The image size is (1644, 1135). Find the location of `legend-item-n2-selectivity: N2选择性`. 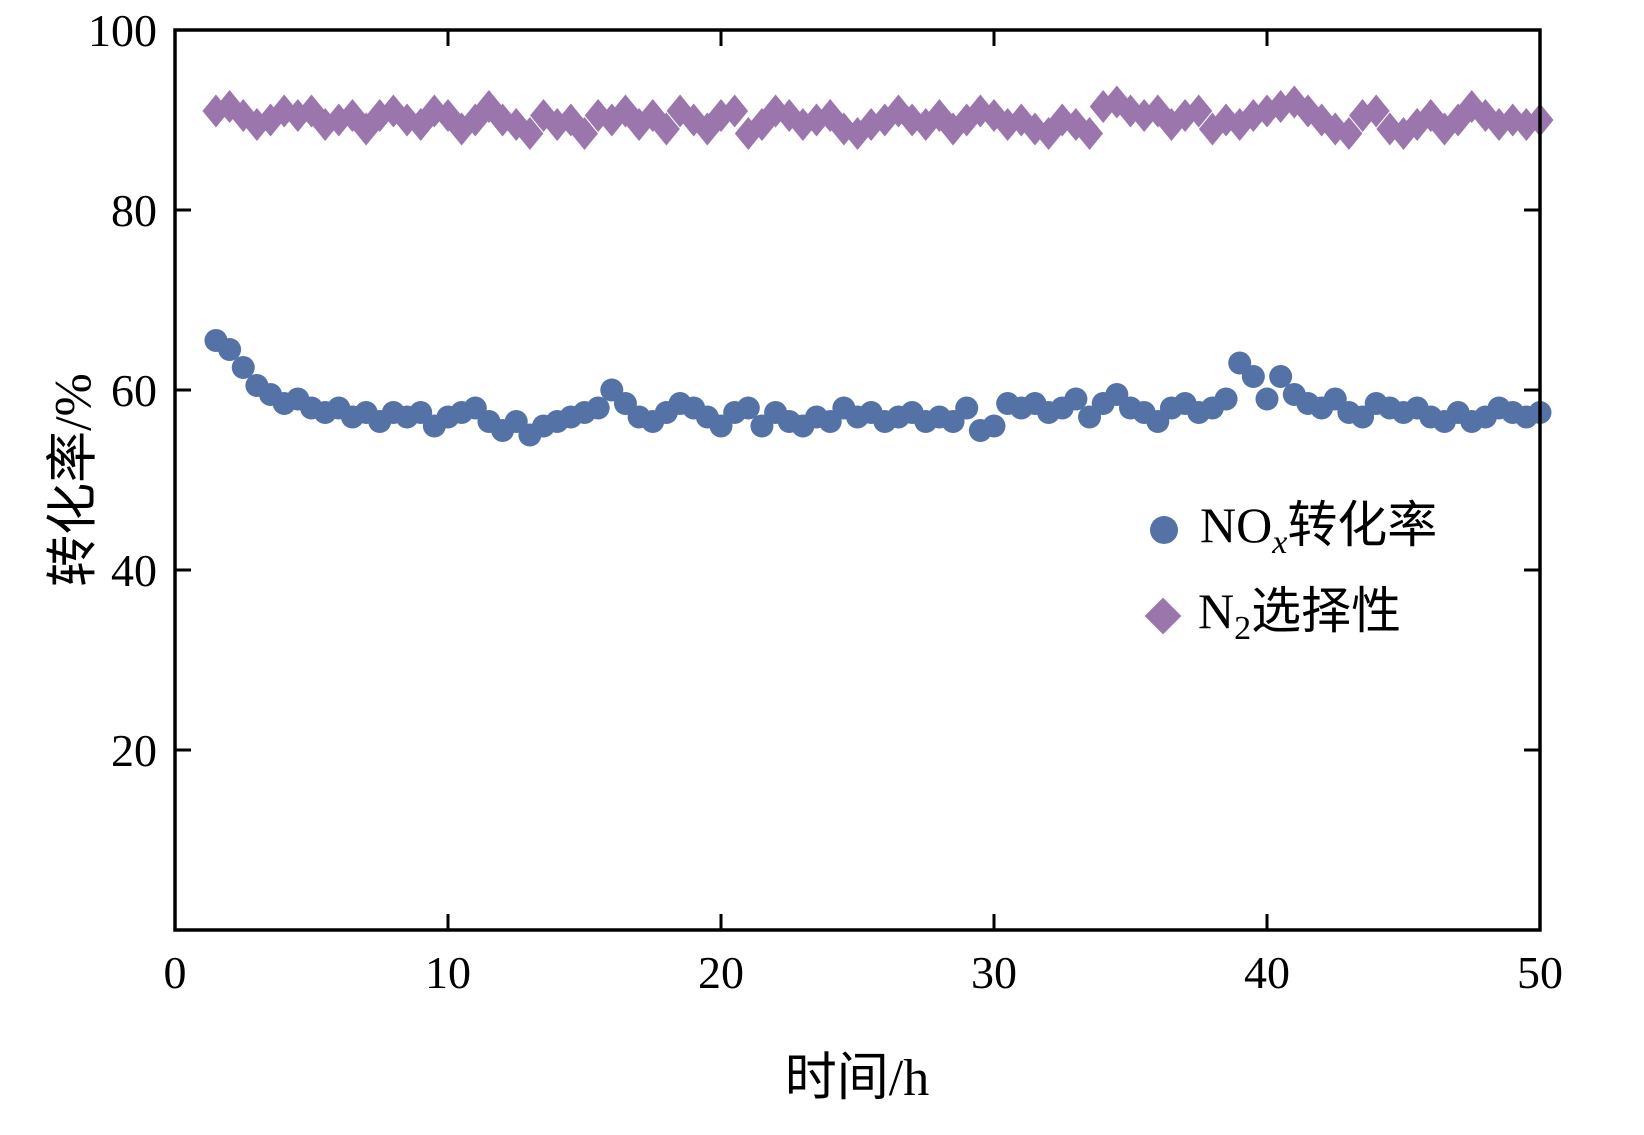

legend-item-n2-selectivity: N2选择性 is located at coordinates (1290, 615).